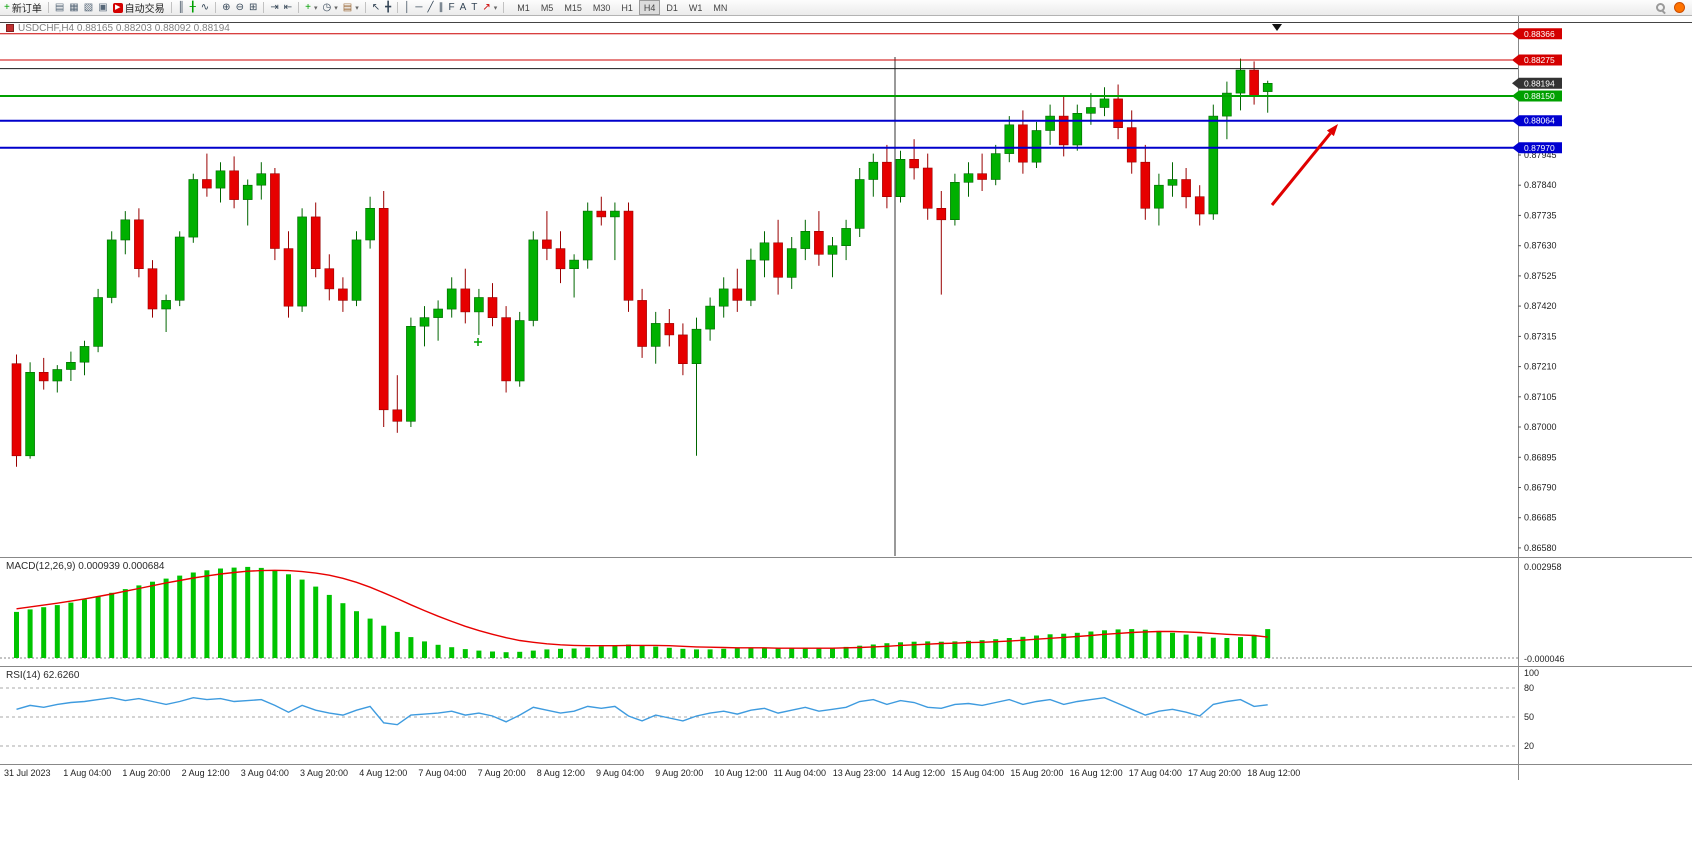 This screenshot has height=848, width=1692. What do you see at coordinates (23, 8) in the screenshot?
I see `new-order-button: + 新订单` at bounding box center [23, 8].